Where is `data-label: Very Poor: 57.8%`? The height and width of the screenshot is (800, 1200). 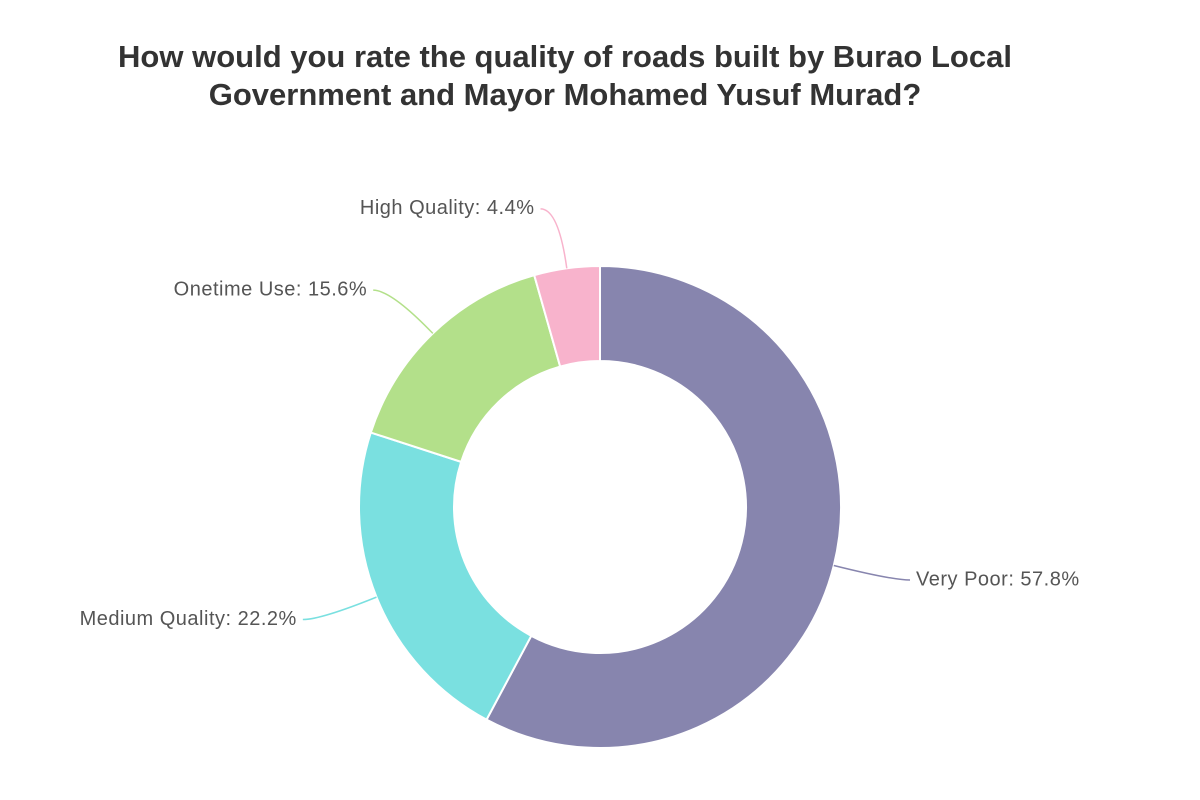 data-label: Very Poor: 57.8% is located at coordinates (998, 579).